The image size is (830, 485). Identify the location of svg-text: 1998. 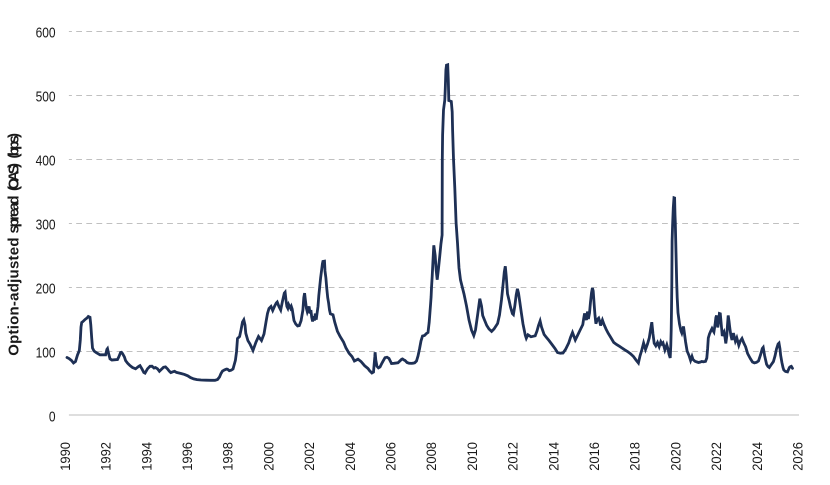
(228, 456).